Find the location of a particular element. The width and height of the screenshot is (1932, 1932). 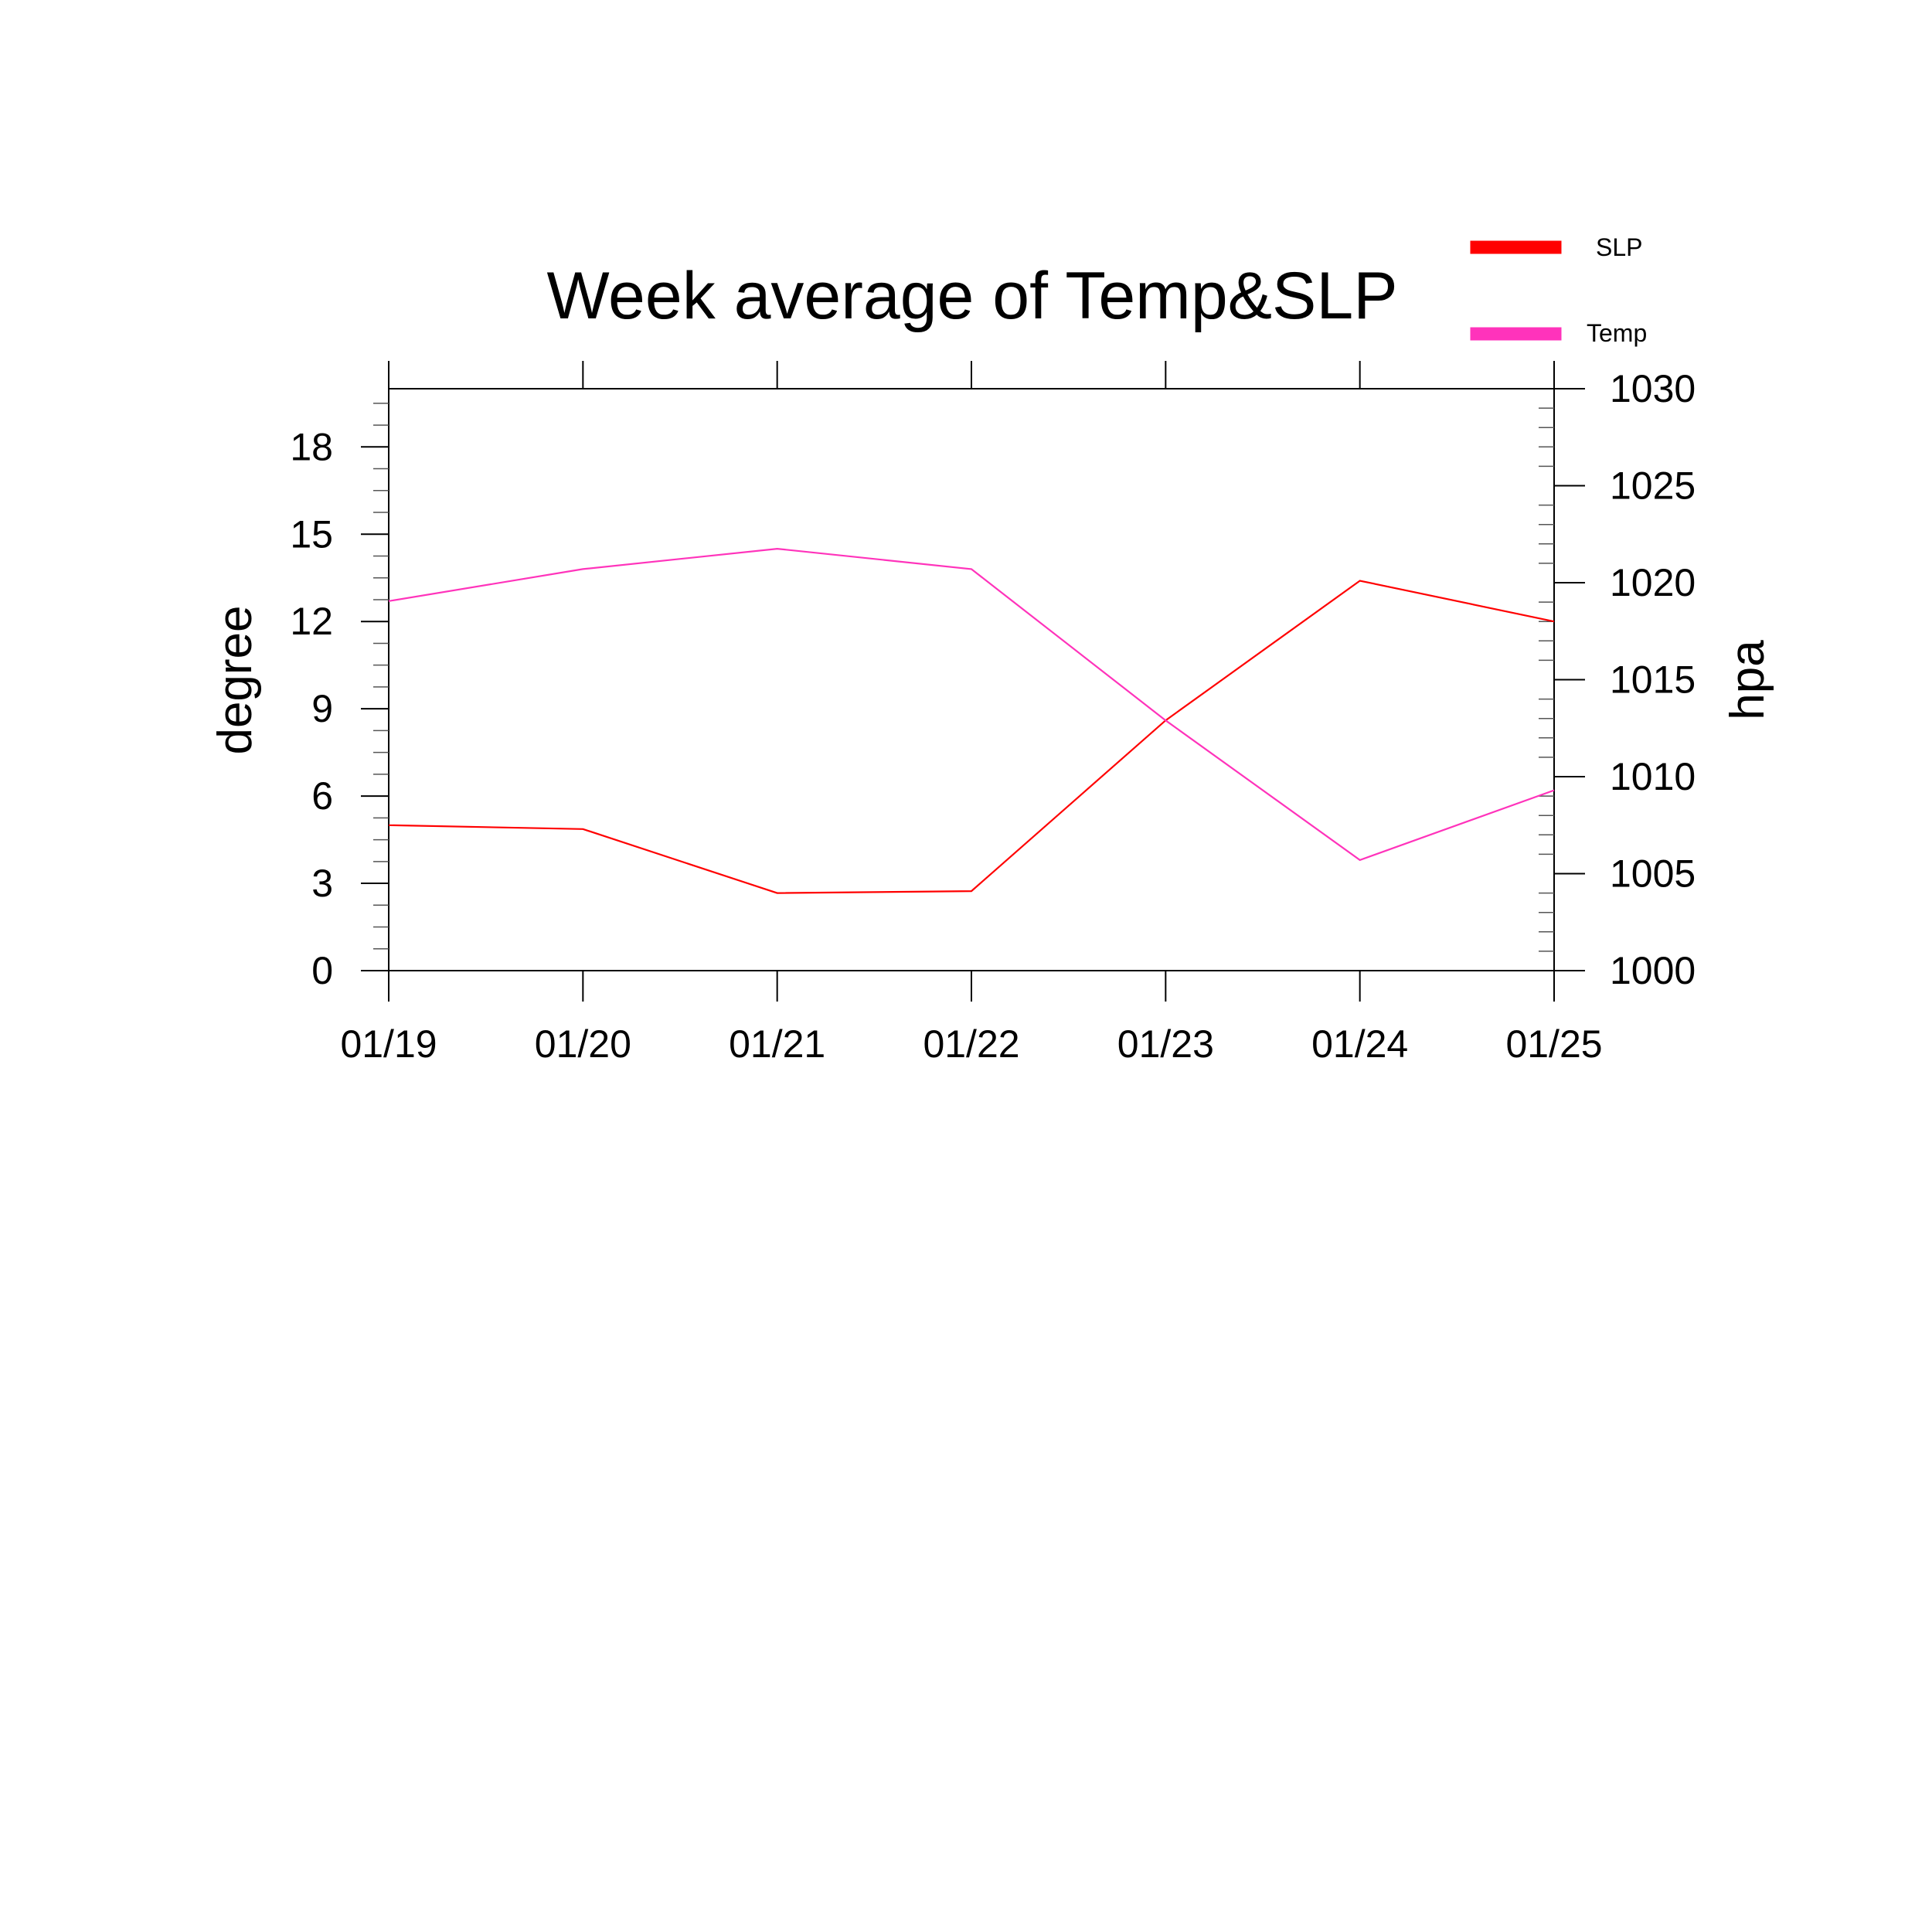

right-tick-label: 1020 is located at coordinates (1653, 582).